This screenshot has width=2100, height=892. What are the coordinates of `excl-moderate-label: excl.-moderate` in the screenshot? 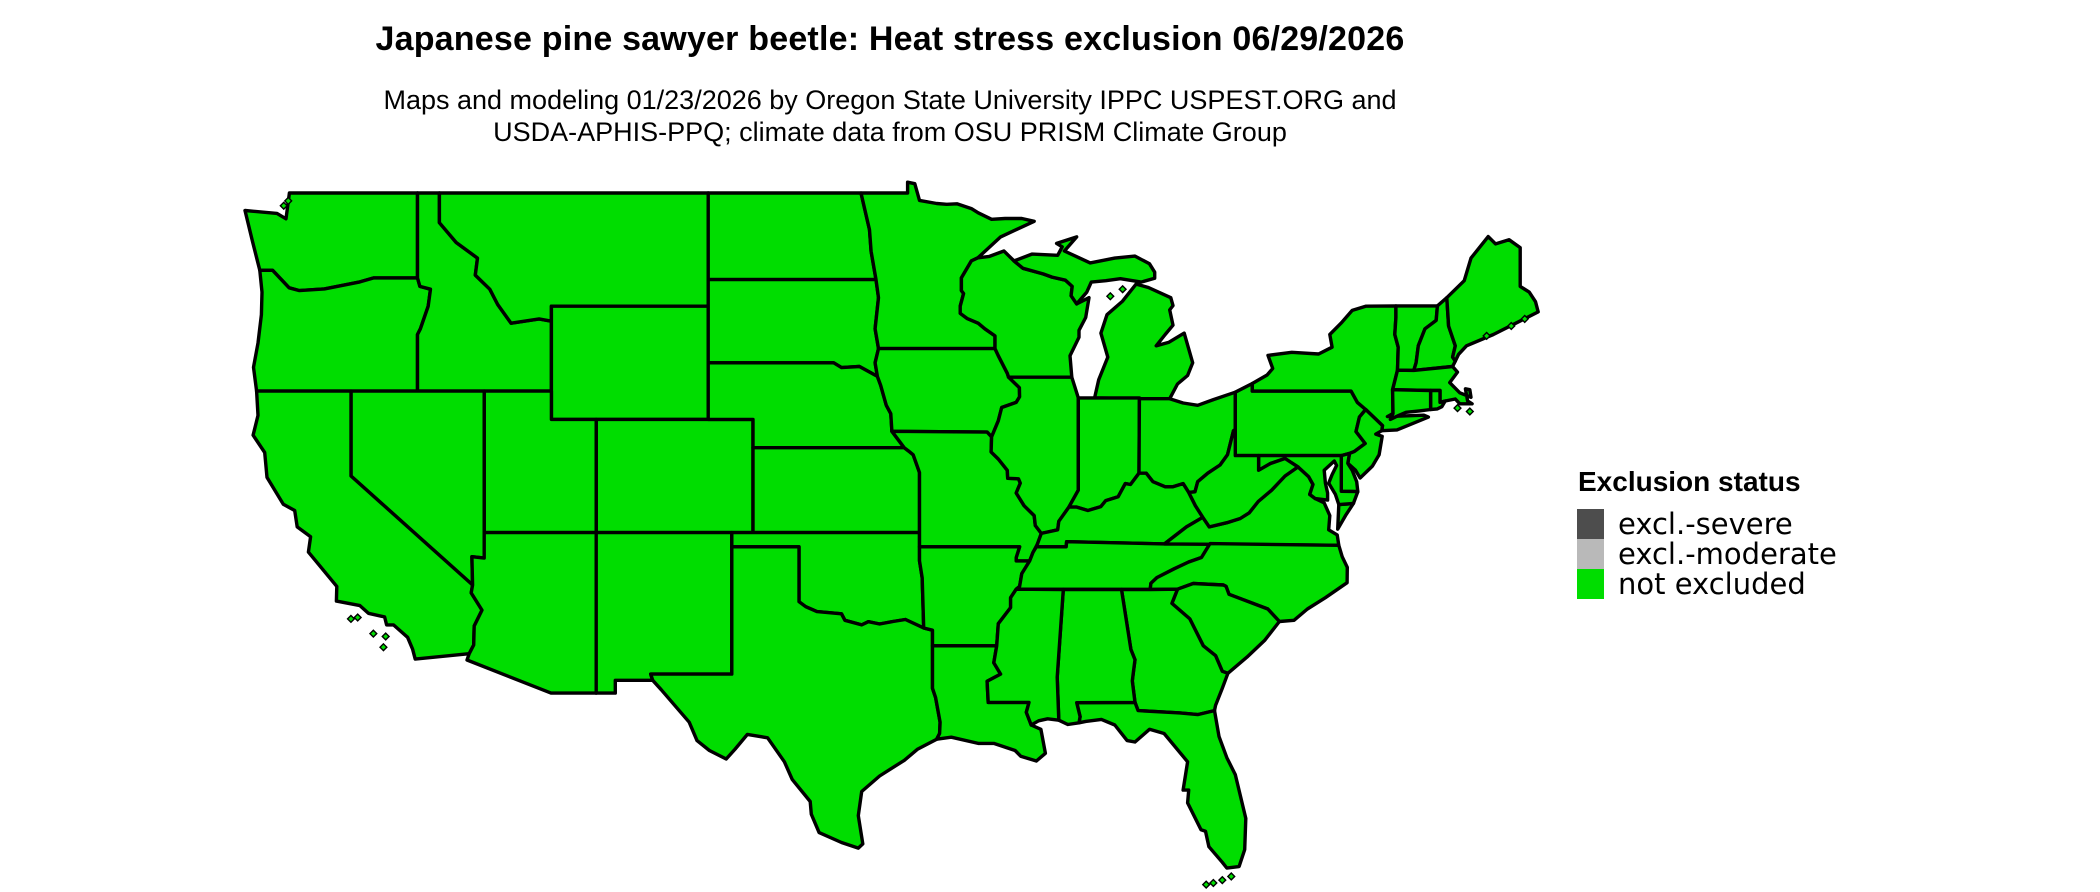 It's located at (1727, 554).